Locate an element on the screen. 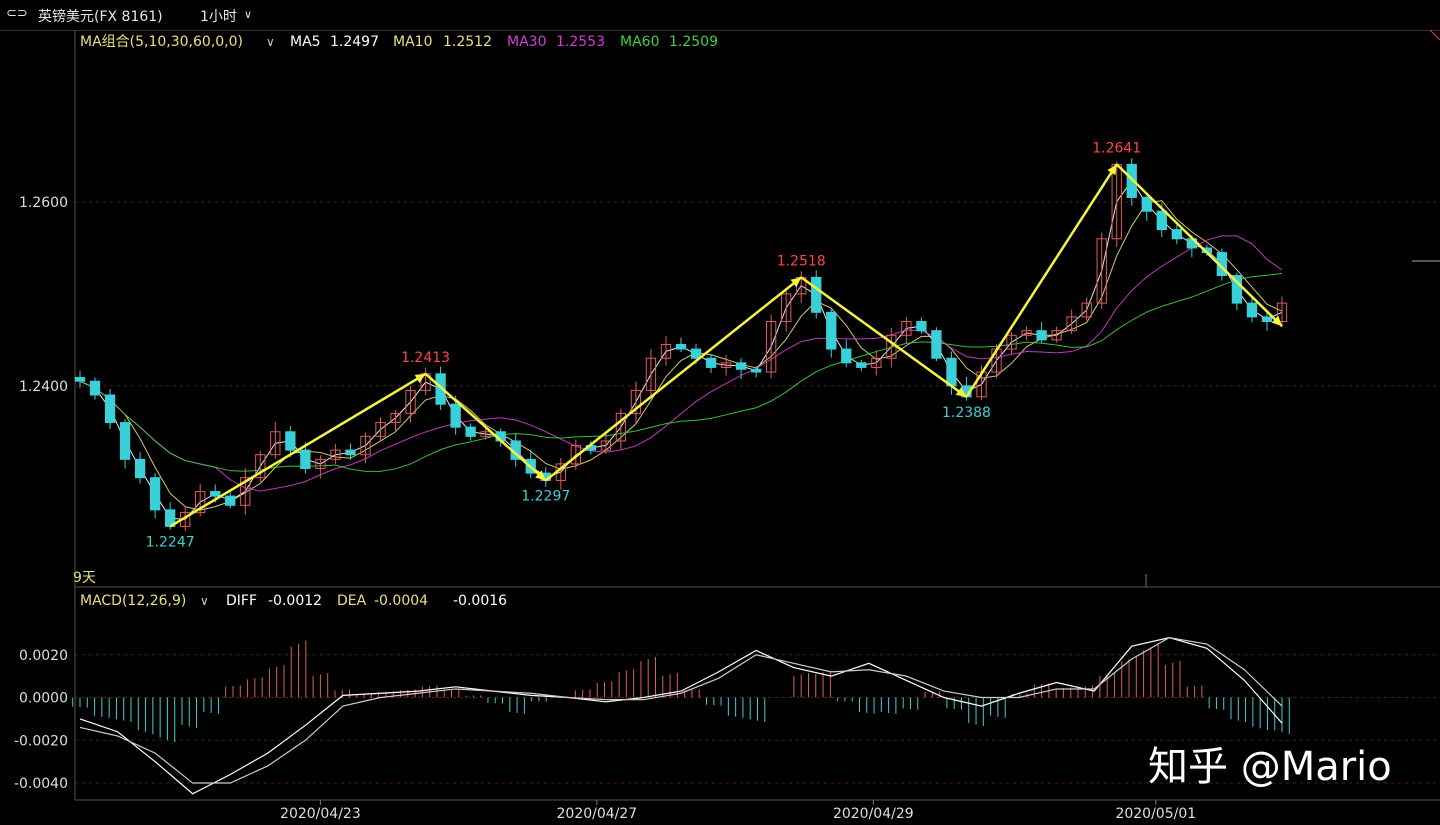 The height and width of the screenshot is (825, 1440). ma30-label: MA30 is located at coordinates (526, 42).